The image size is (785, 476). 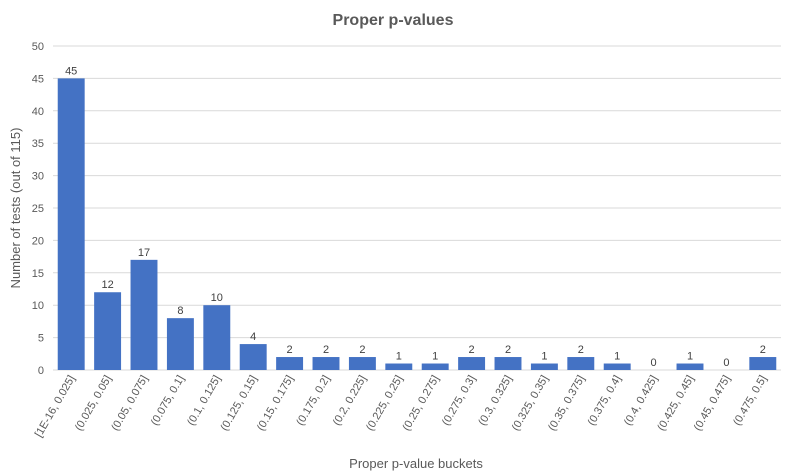 What do you see at coordinates (129, 404) in the screenshot?
I see `x-tick-label: (0.05, 0.075]` at bounding box center [129, 404].